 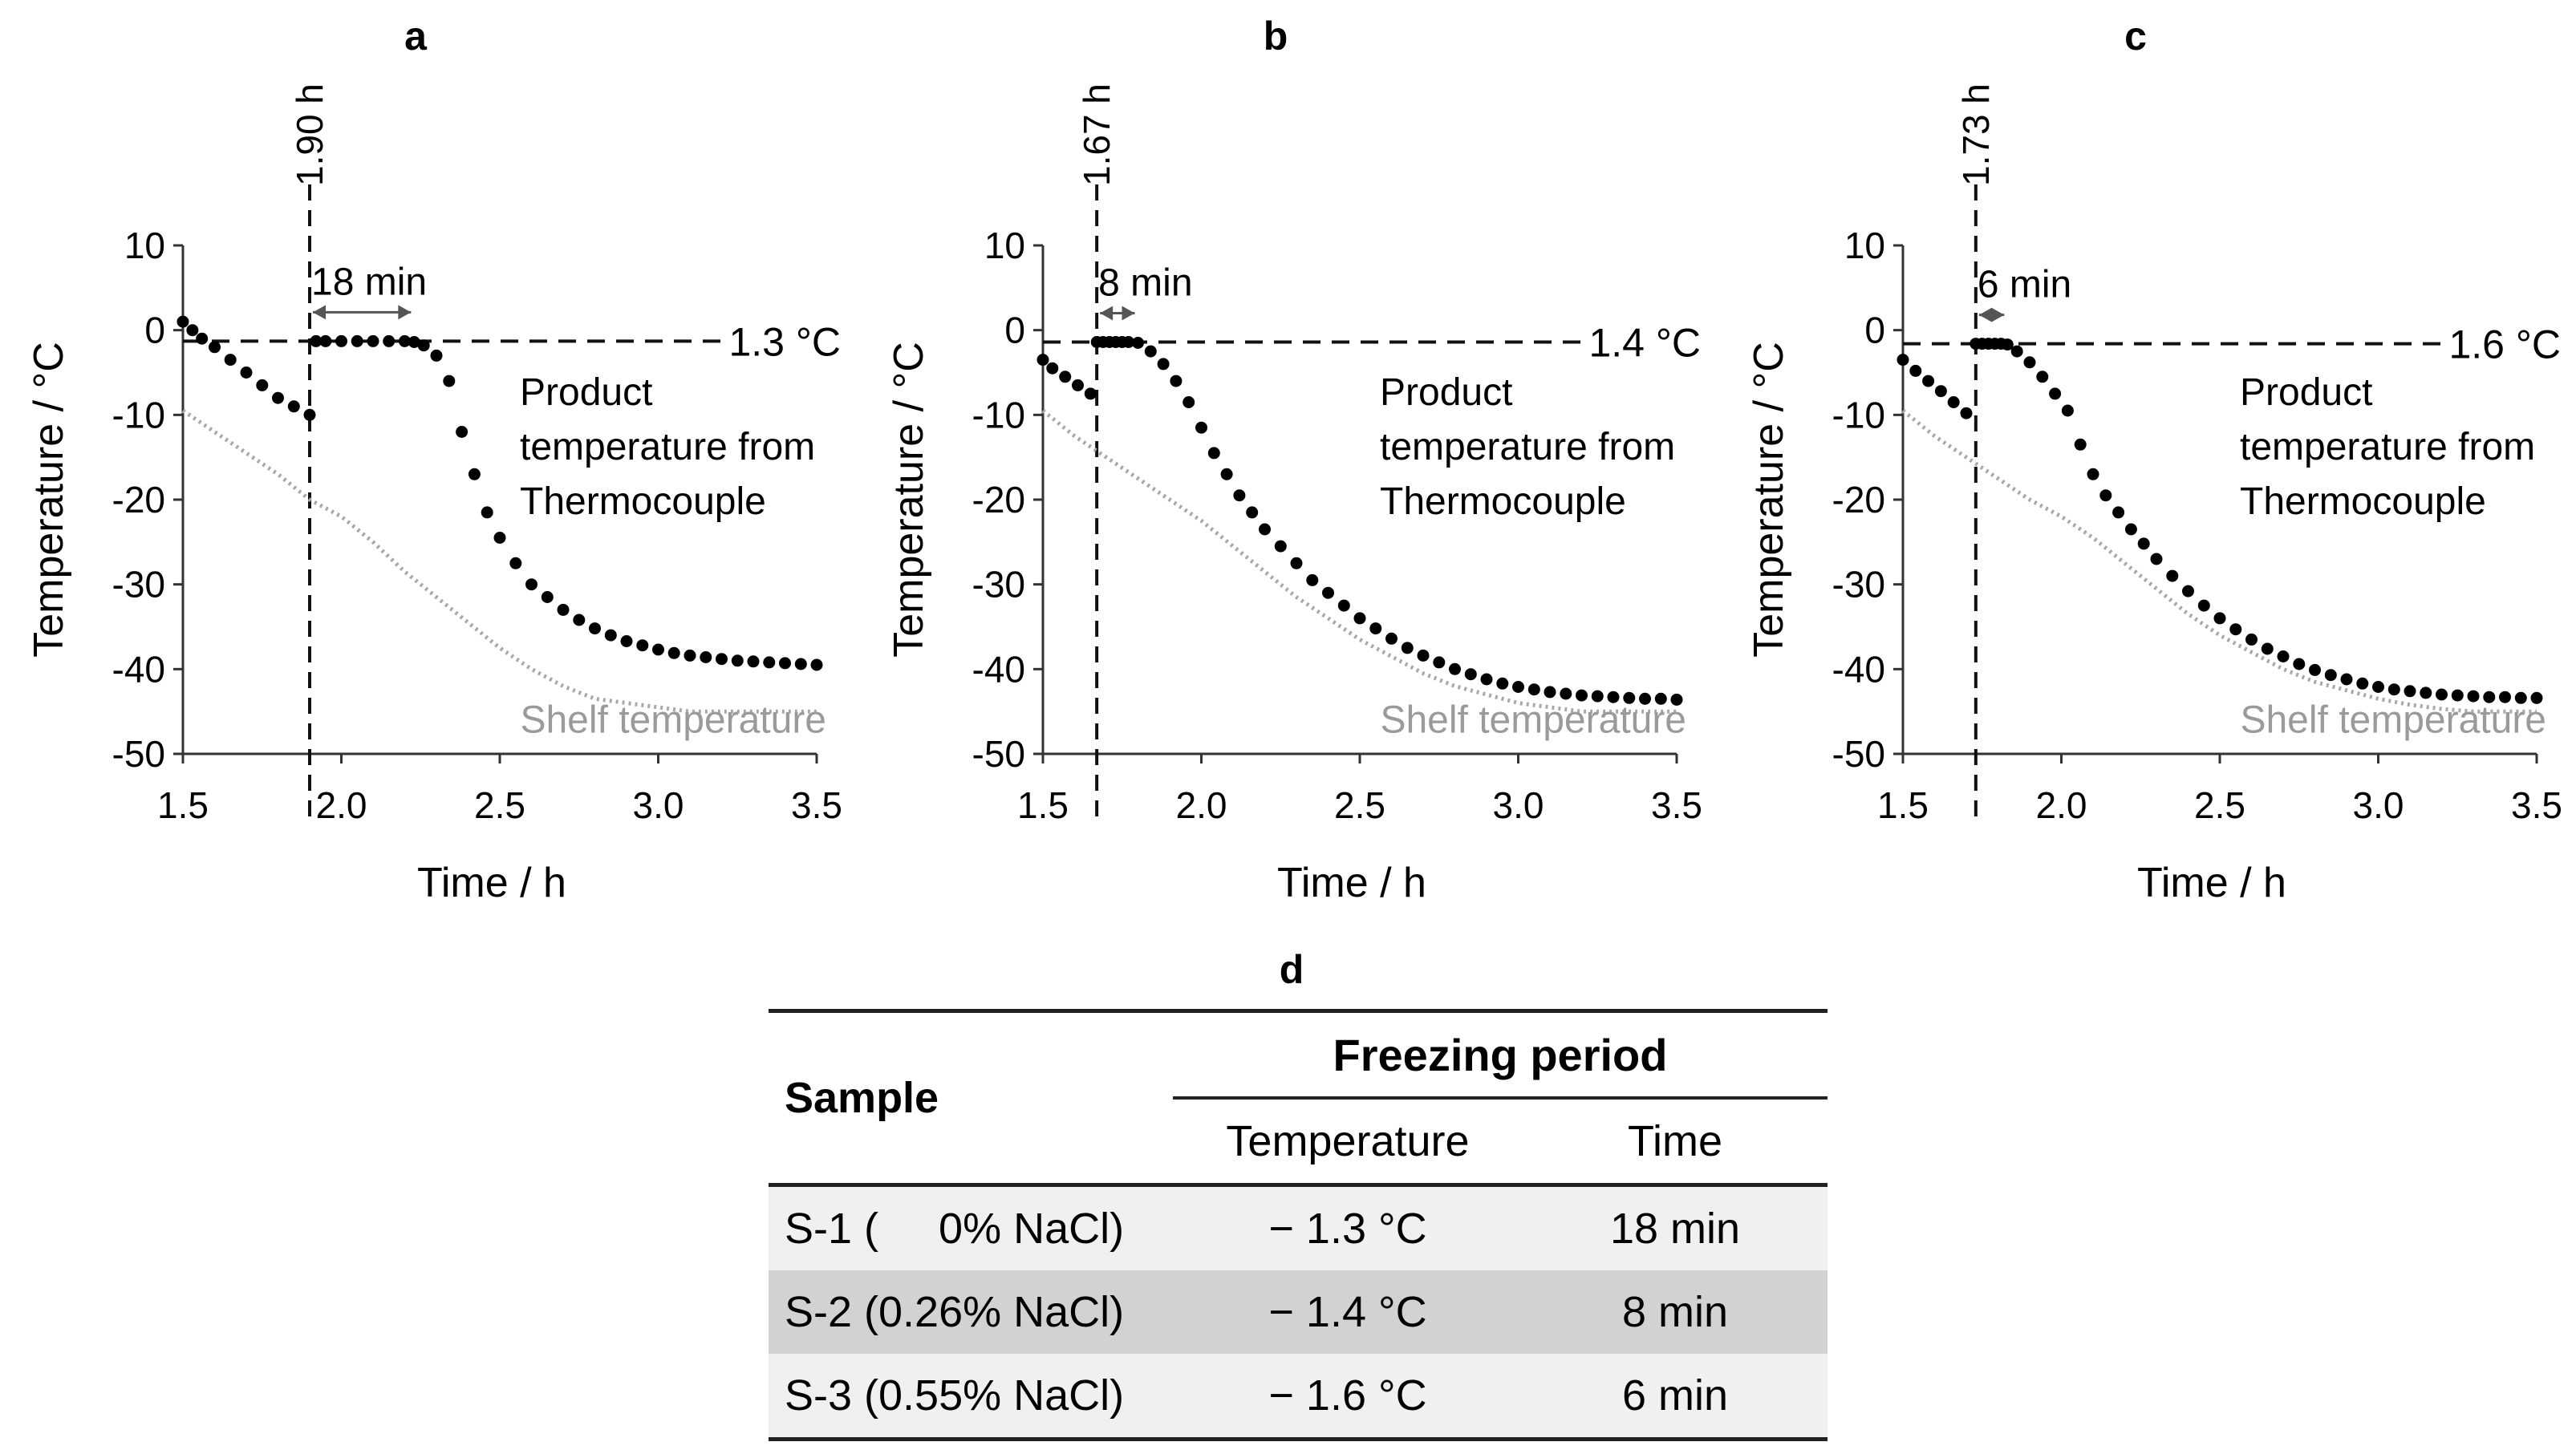 What do you see at coordinates (1359, 561) in the screenshot?
I see `shelf-temperature-series` at bounding box center [1359, 561].